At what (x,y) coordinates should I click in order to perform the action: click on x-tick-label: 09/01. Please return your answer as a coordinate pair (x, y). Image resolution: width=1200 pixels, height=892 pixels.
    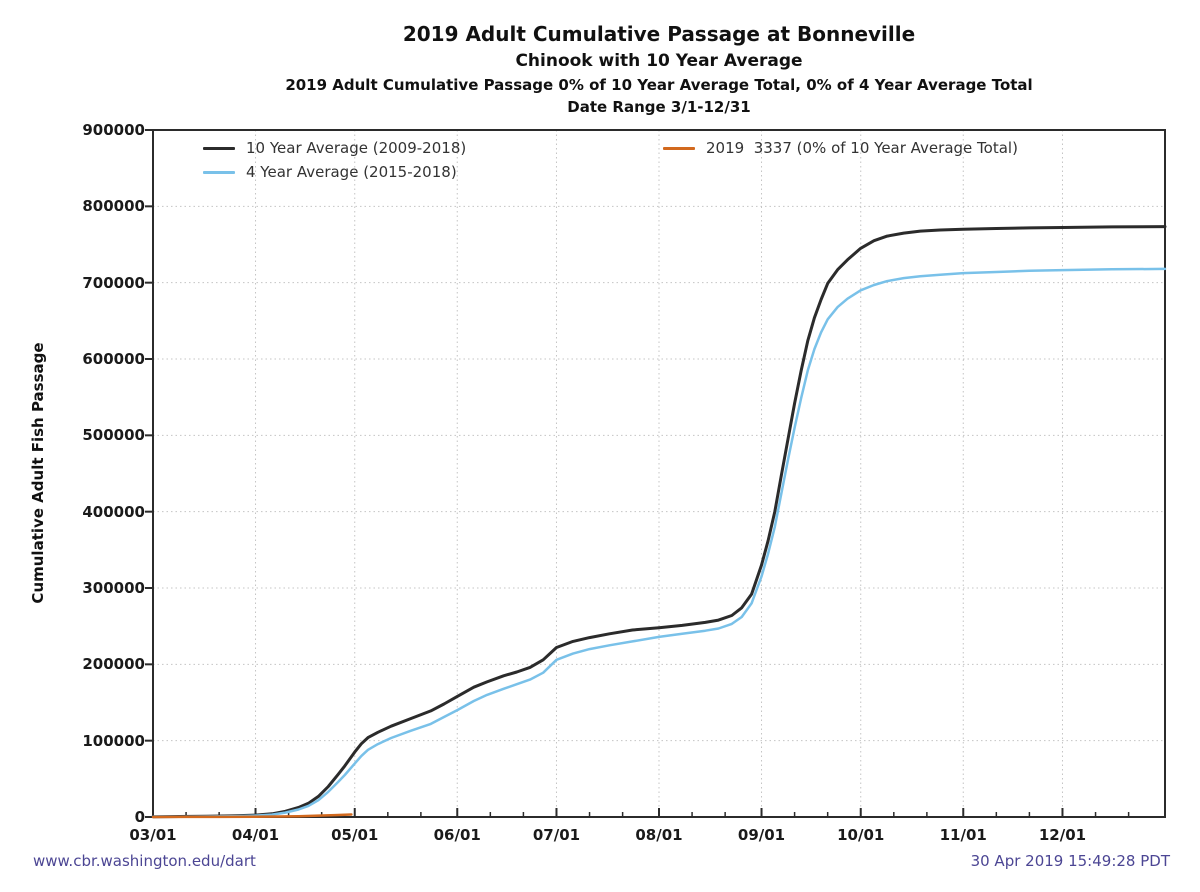
    Looking at the image, I should click on (761, 835).